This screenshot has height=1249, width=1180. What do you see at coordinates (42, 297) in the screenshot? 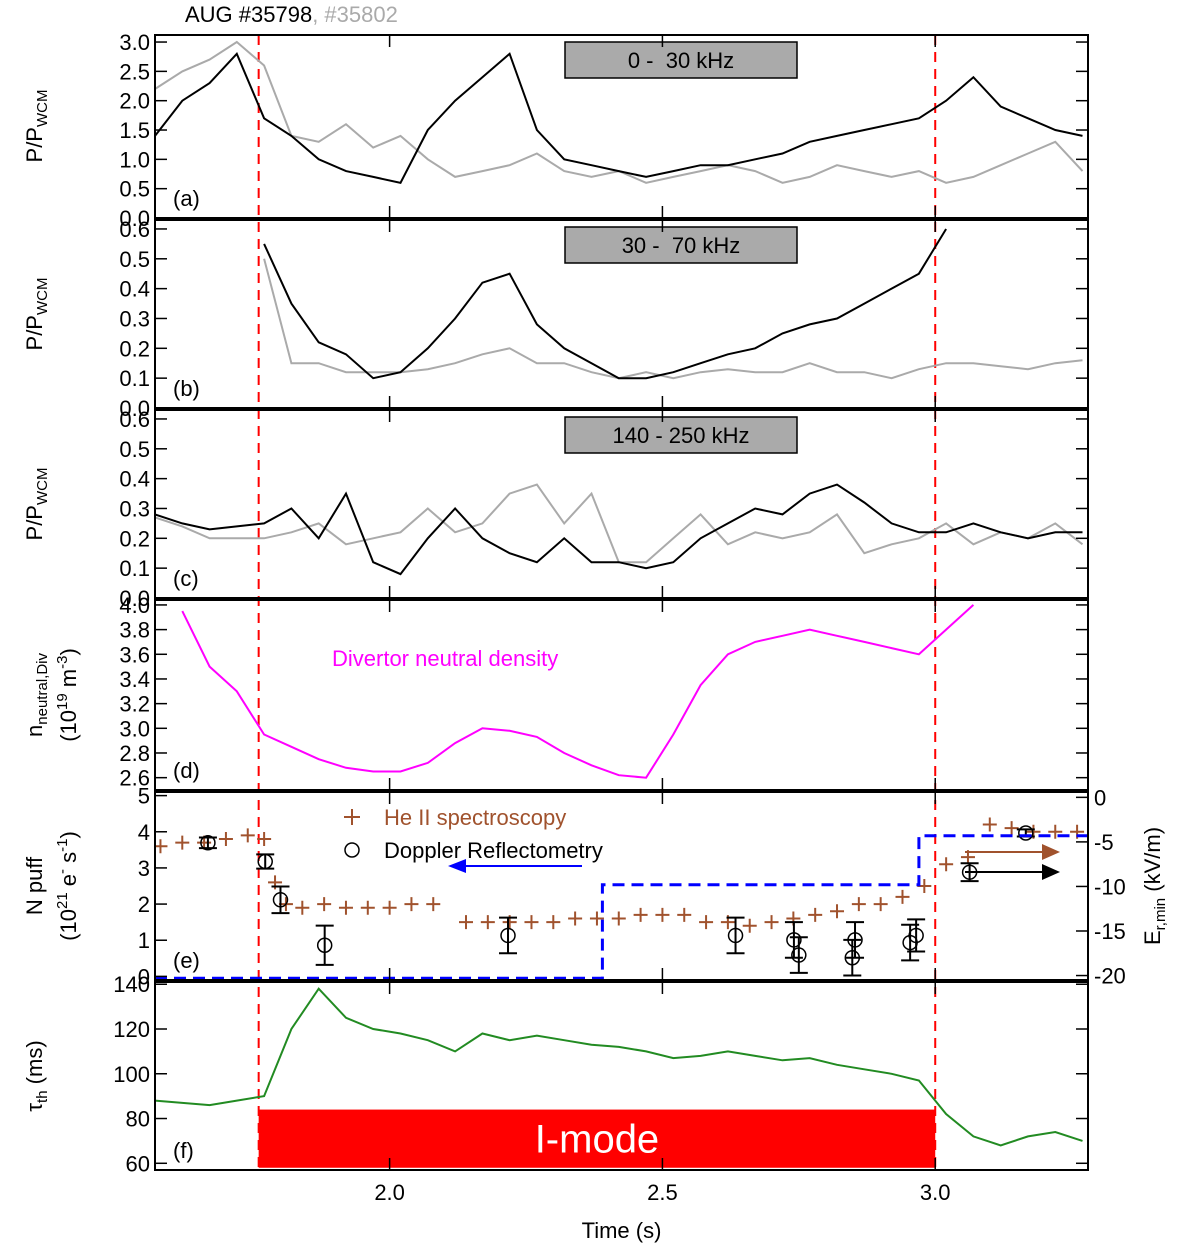
I see `y-label-sub: WCM` at bounding box center [42, 297].